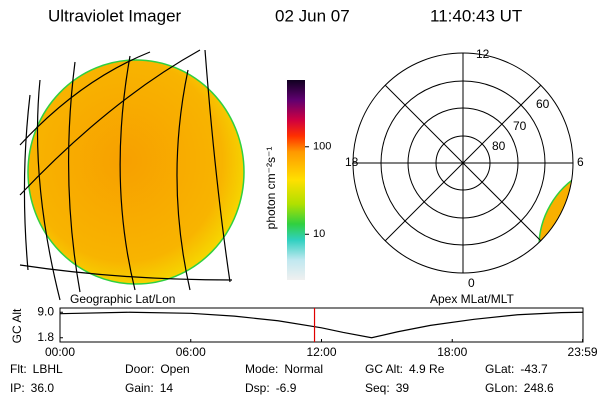  I want to click on lat-label: 80, so click(499, 146).